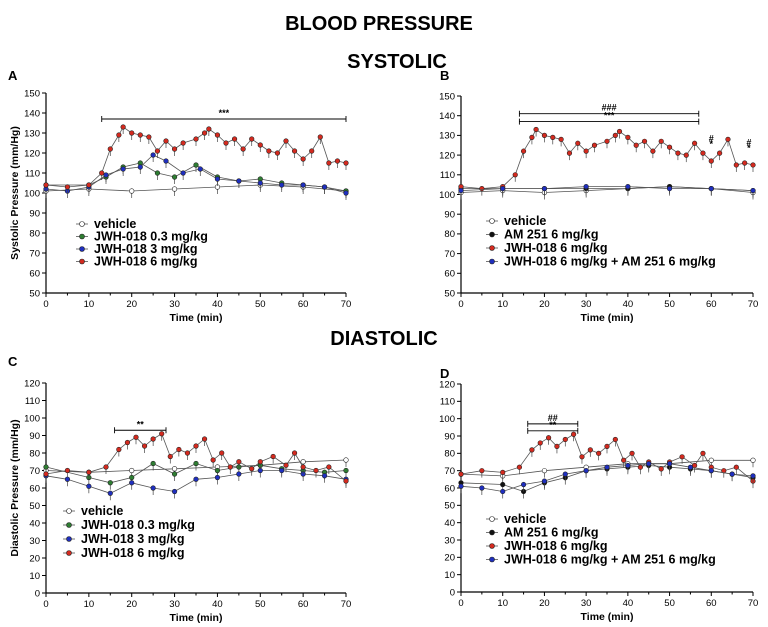 Image resolution: width=768 pixels, height=627 pixels. What do you see at coordinates (449, 540) in the screenshot?
I see `panel-d-y-tick-label: 30` at bounding box center [449, 540].